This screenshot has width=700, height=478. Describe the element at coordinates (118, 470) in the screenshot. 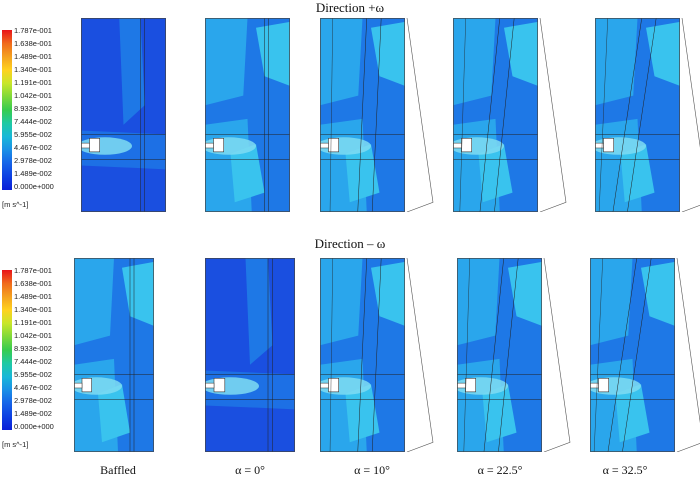

I see `column-label-baffled: Baffled` at that location.